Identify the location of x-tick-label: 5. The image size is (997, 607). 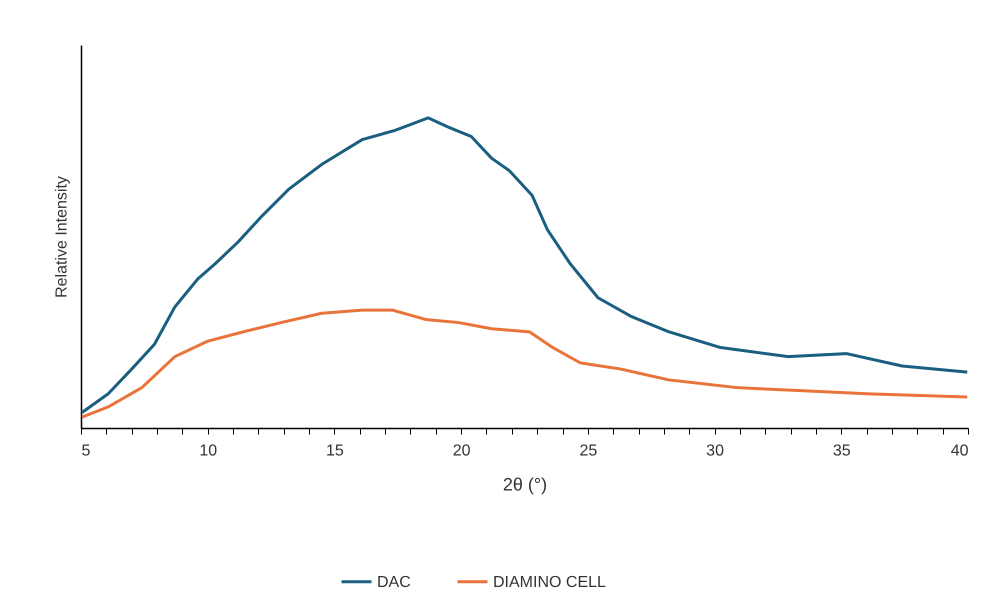
(86, 451).